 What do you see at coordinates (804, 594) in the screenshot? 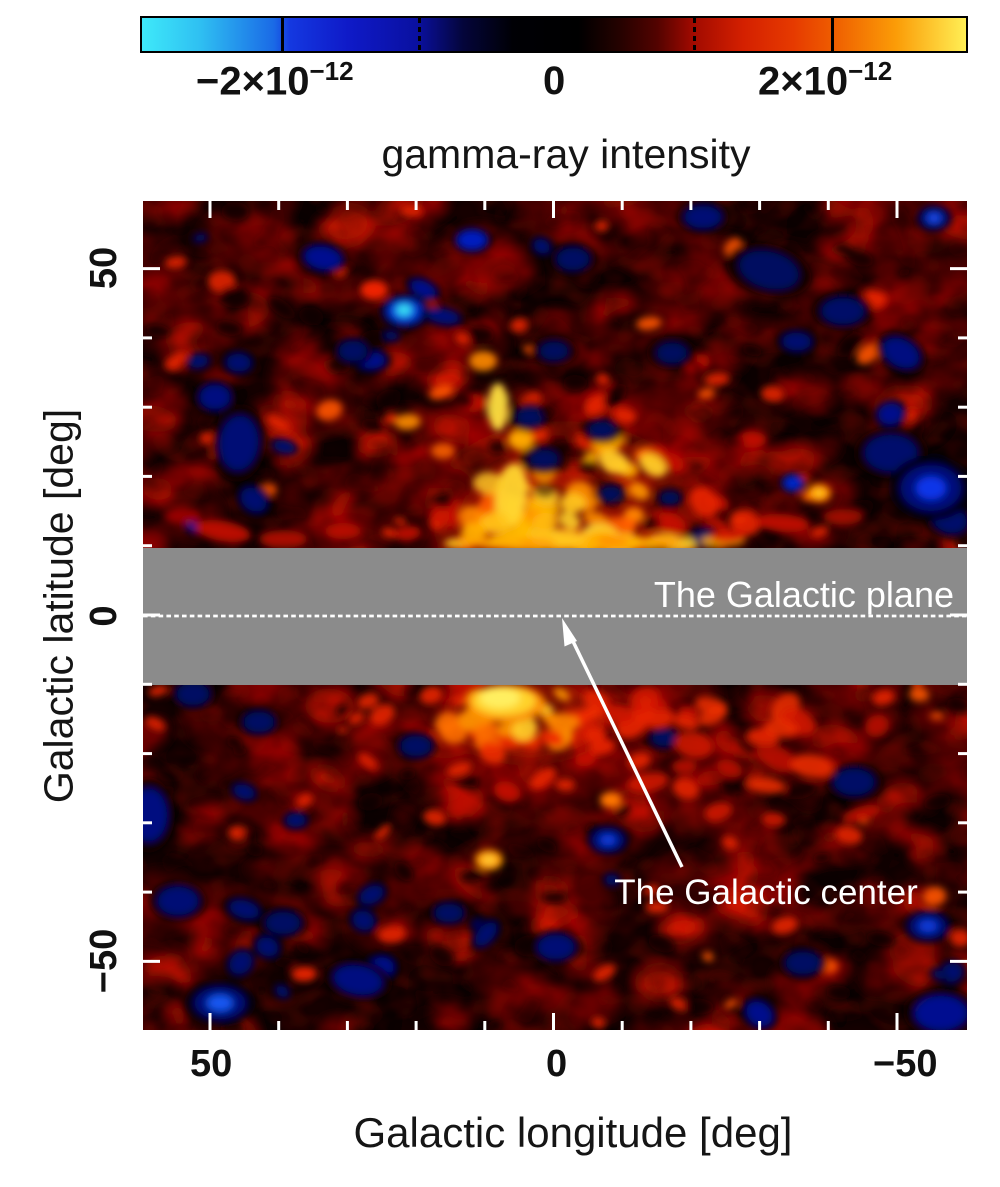
I see `svg-text: The Galactic plane` at bounding box center [804, 594].